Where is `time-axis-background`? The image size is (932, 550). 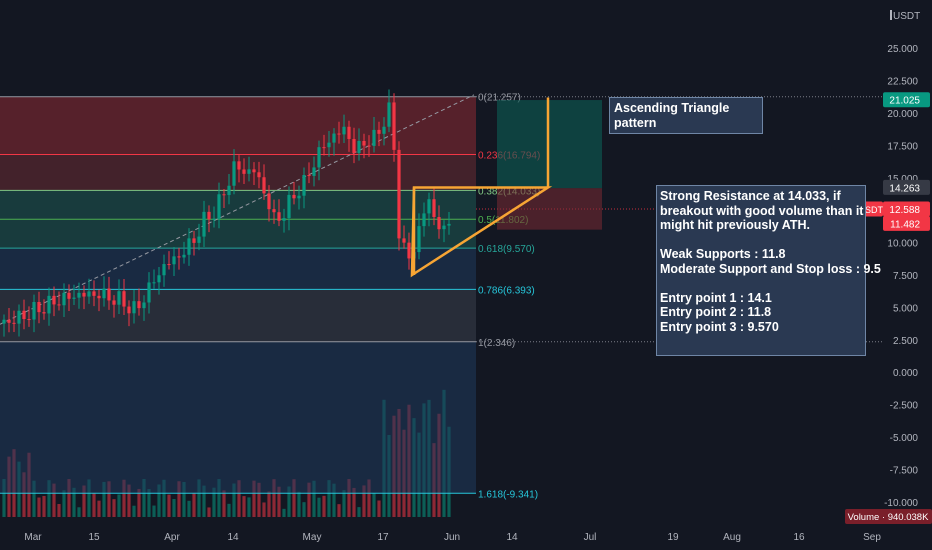
time-axis-background is located at coordinates (466, 538).